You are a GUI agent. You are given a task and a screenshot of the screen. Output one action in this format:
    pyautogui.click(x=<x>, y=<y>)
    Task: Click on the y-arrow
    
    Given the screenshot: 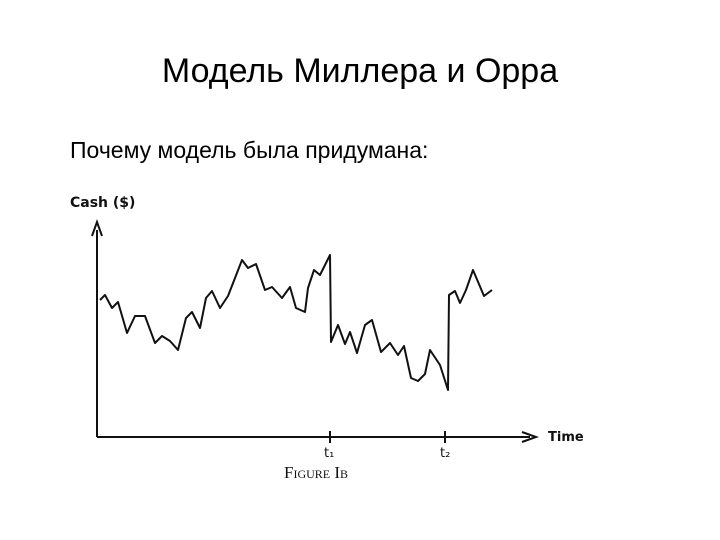 What is the action you would take?
    pyautogui.click(x=97, y=228)
    